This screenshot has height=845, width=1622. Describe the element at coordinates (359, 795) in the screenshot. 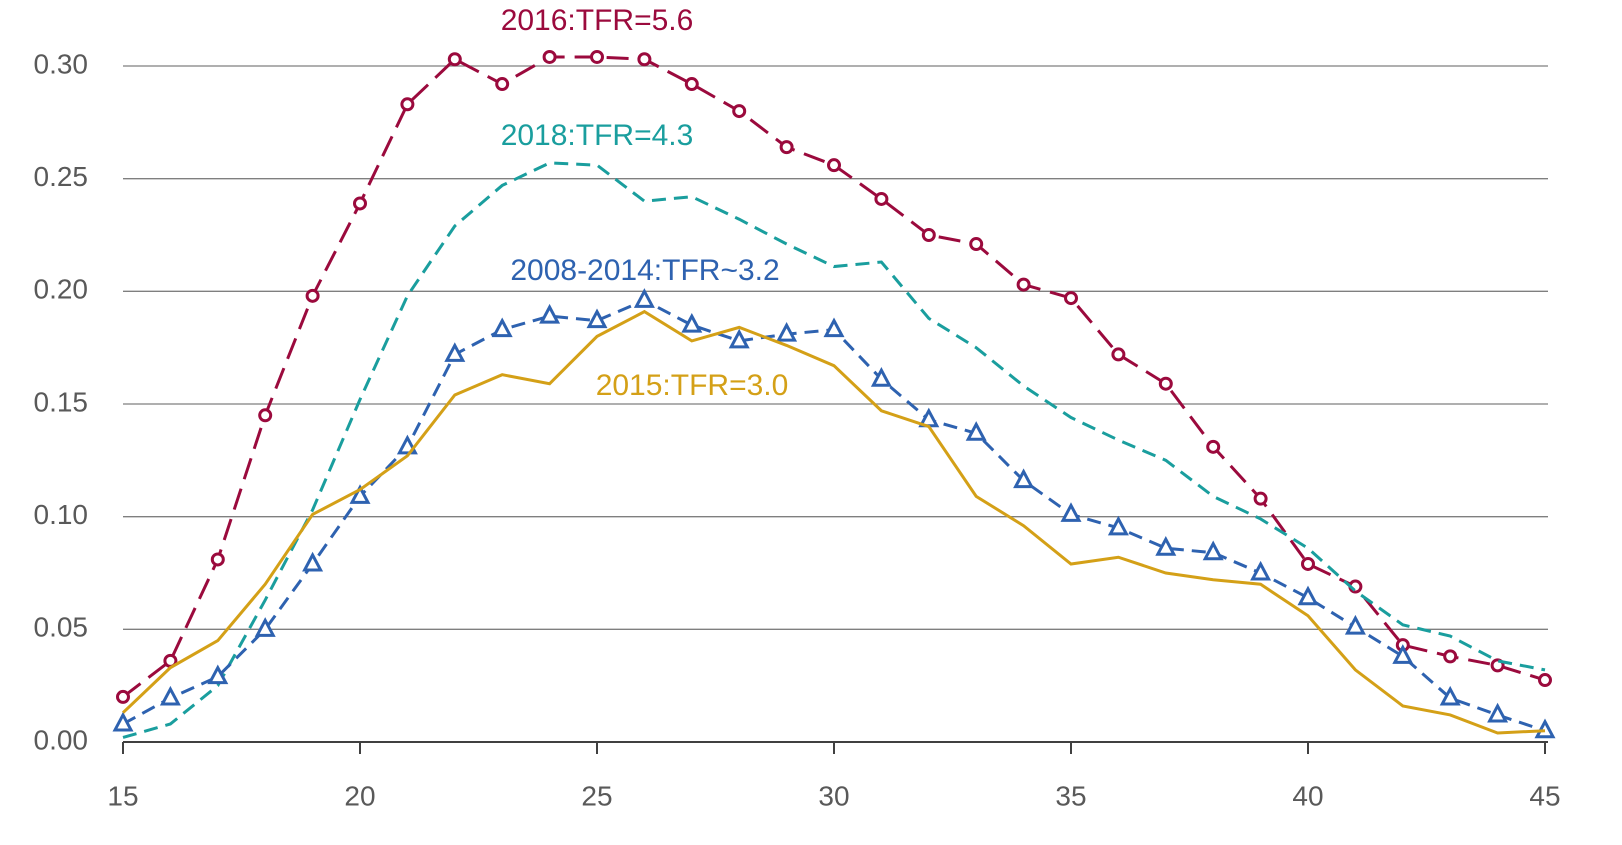

I see `x-tick-label: 20` at that location.